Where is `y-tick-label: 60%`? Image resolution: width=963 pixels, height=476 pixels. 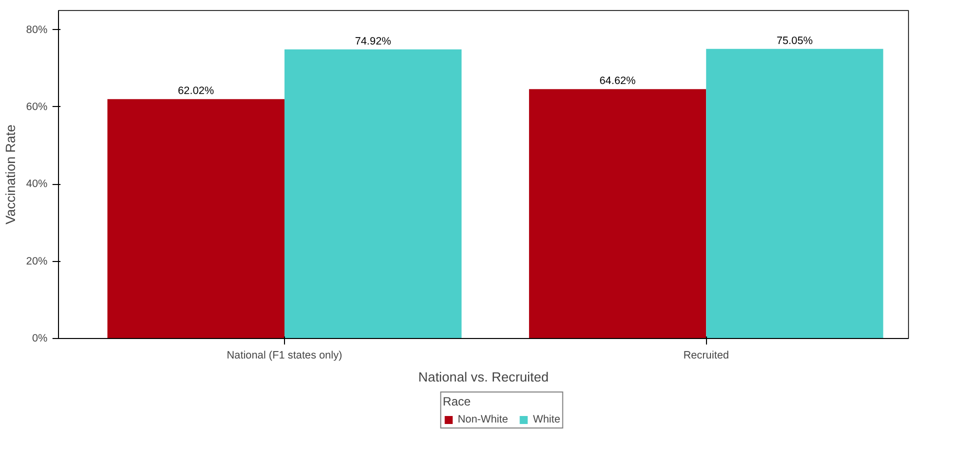
y-tick-label: 60% is located at coordinates (37, 106).